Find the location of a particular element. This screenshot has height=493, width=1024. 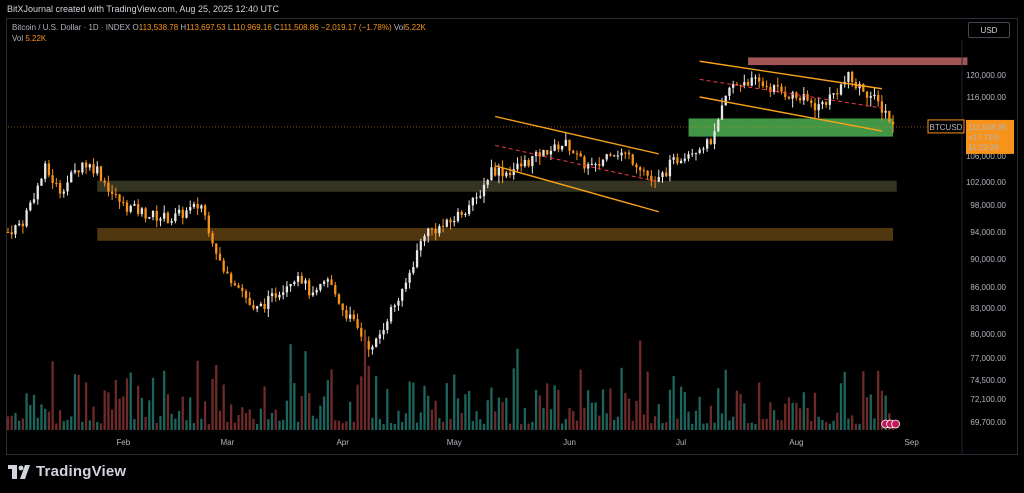

low-label: L is located at coordinates (230, 27).